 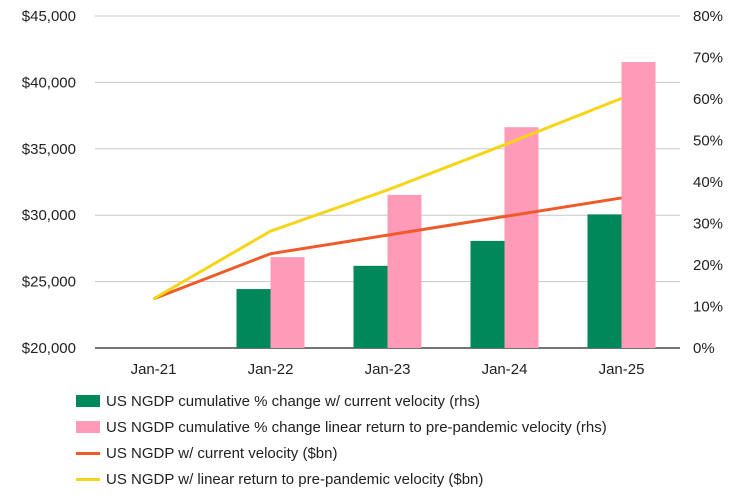 What do you see at coordinates (49, 82) in the screenshot?
I see `left-tick-label: $40,000` at bounding box center [49, 82].